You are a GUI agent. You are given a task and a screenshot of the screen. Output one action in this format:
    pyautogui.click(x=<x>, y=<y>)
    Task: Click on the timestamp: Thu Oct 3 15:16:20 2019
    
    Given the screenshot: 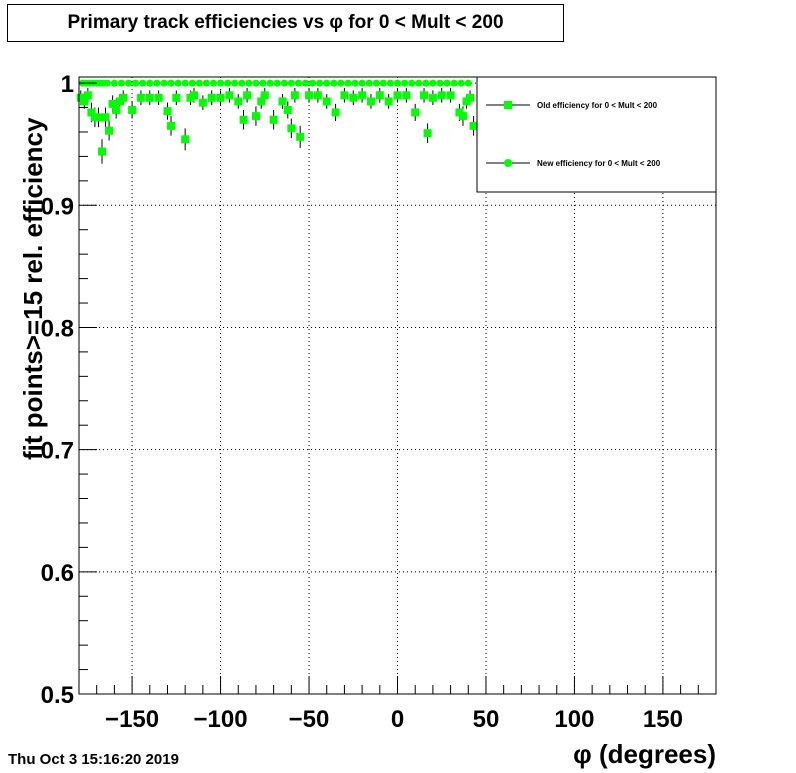 What is the action you would take?
    pyautogui.click(x=93, y=759)
    